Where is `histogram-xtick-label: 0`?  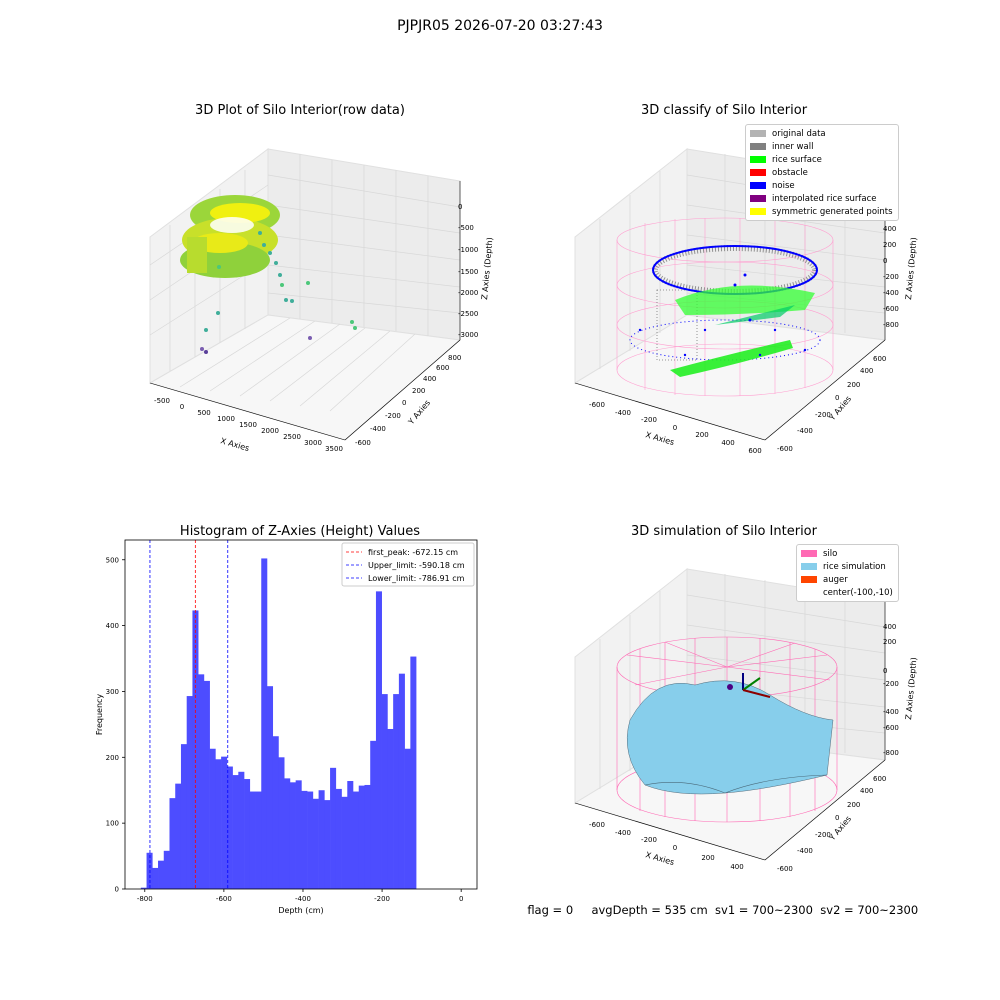 histogram-xtick-label: 0 is located at coordinates (461, 899).